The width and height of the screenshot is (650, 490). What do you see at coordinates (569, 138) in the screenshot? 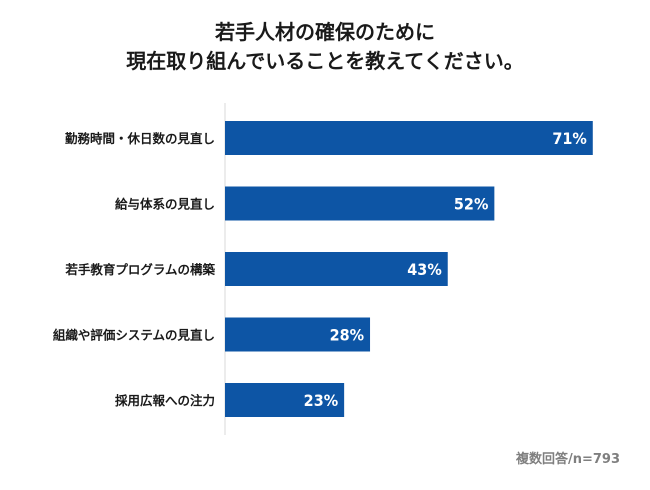
I see `data-label: 71%` at bounding box center [569, 138].